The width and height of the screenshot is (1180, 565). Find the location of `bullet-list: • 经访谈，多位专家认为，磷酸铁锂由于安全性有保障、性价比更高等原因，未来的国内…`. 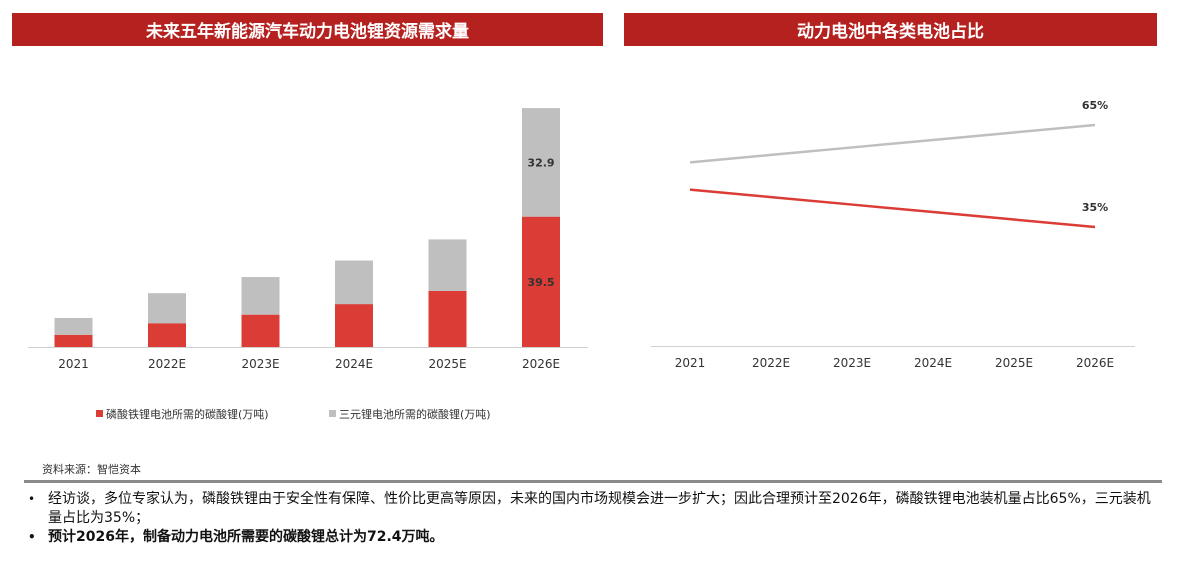

bullet-list: • 经访谈，多位专家认为，磷酸铁锂由于安全性有保障、性价比更高等原因，未来的国内… is located at coordinates (593, 518).